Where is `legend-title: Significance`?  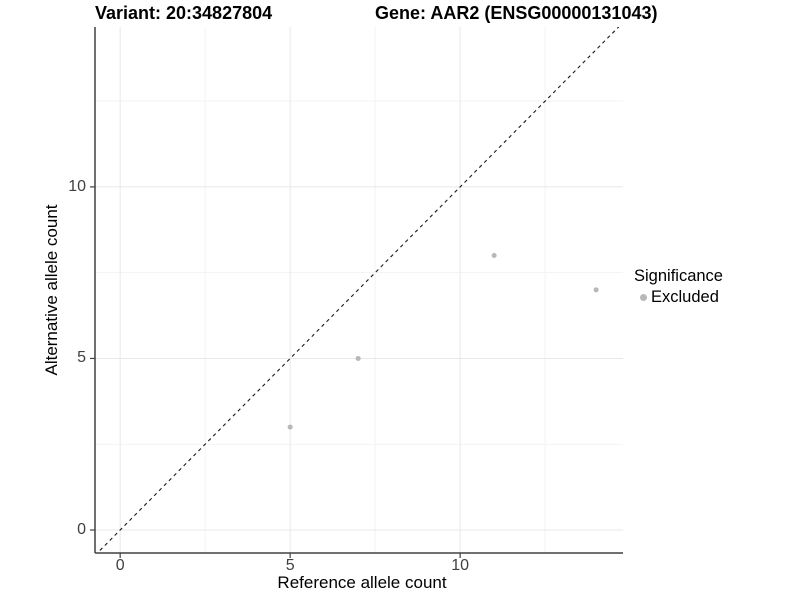
legend-title: Significance is located at coordinates (678, 276).